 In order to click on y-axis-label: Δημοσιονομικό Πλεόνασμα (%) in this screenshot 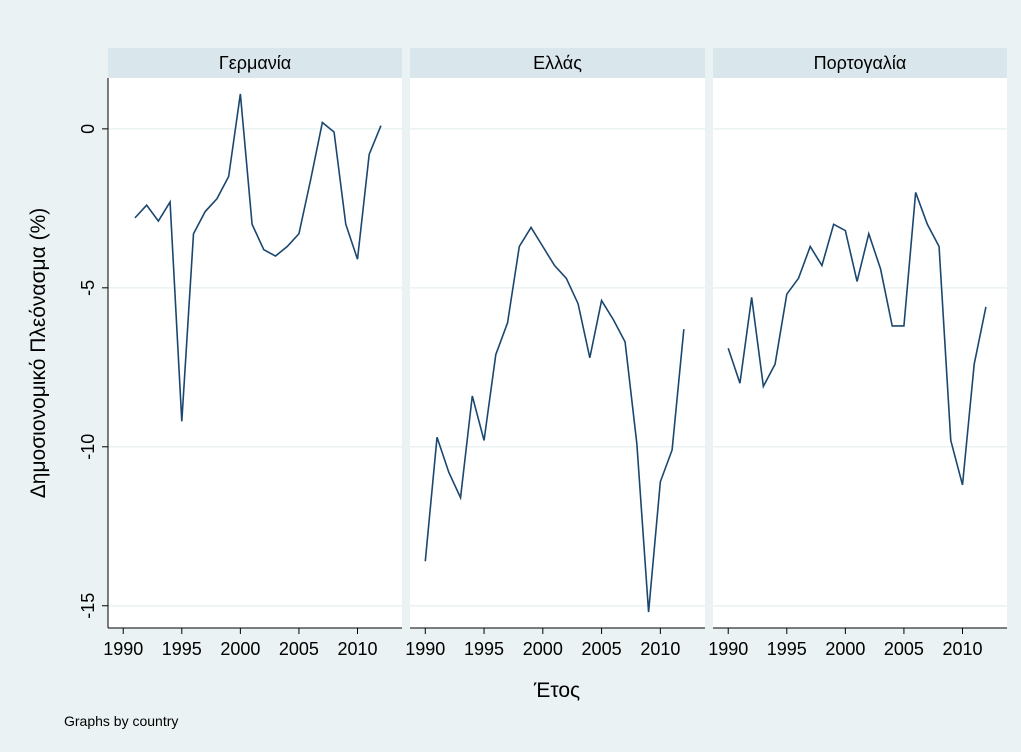, I will do `click(38, 353)`.